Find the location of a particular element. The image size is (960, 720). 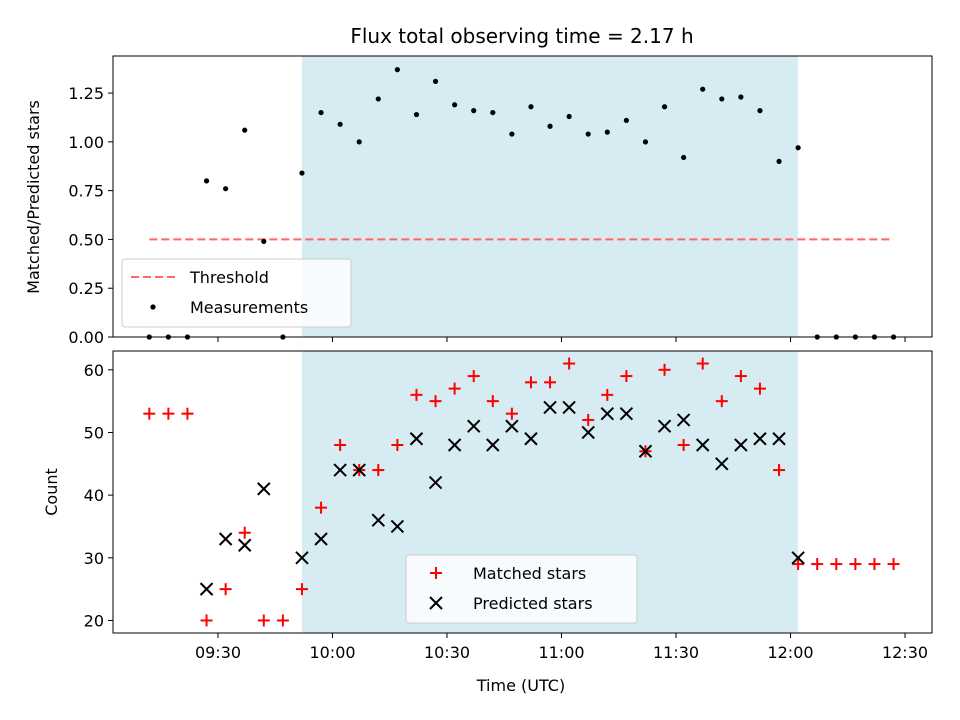

x-axis-label: Time (UTC) is located at coordinates (520, 685).